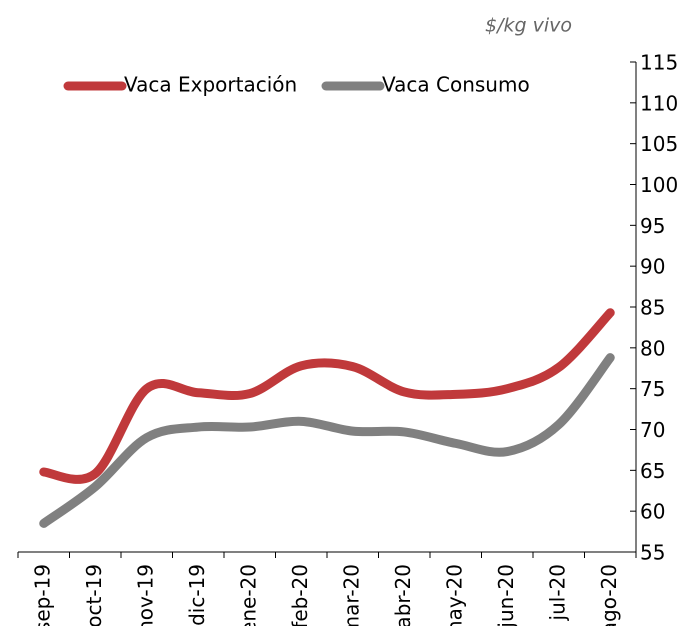 This screenshot has width=699, height=626. What do you see at coordinates (652, 348) in the screenshot?
I see `y-tick-label: 80` at bounding box center [652, 348].